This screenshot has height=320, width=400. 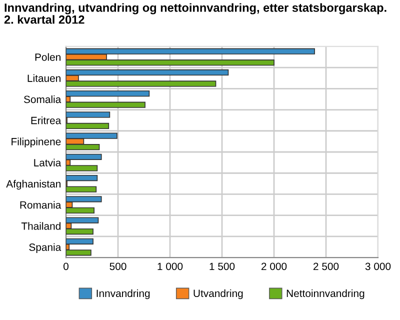 What do you see at coordinates (325, 294) in the screenshot?
I see `legend-label: Nettoinnvandring` at bounding box center [325, 294].